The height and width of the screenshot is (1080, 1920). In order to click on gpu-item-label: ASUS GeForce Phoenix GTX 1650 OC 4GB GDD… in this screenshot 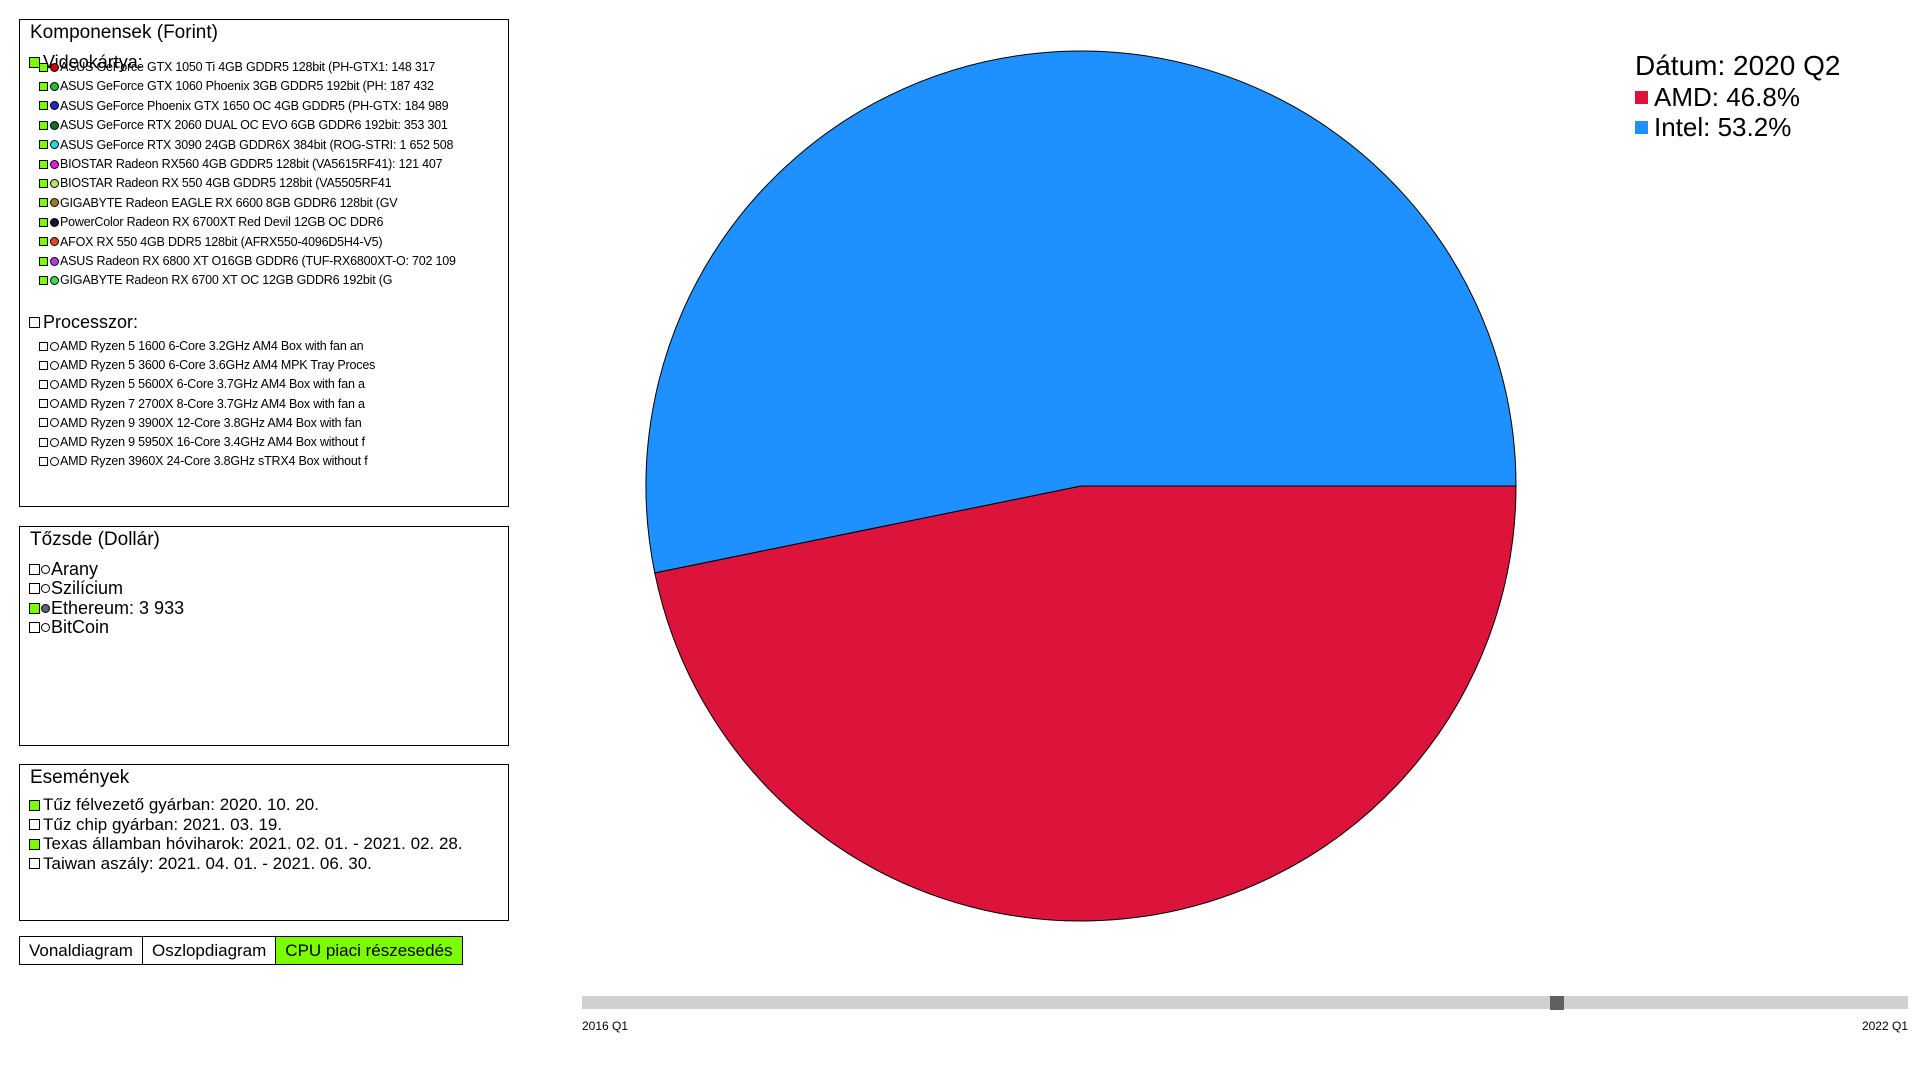, I will do `click(254, 105)`.